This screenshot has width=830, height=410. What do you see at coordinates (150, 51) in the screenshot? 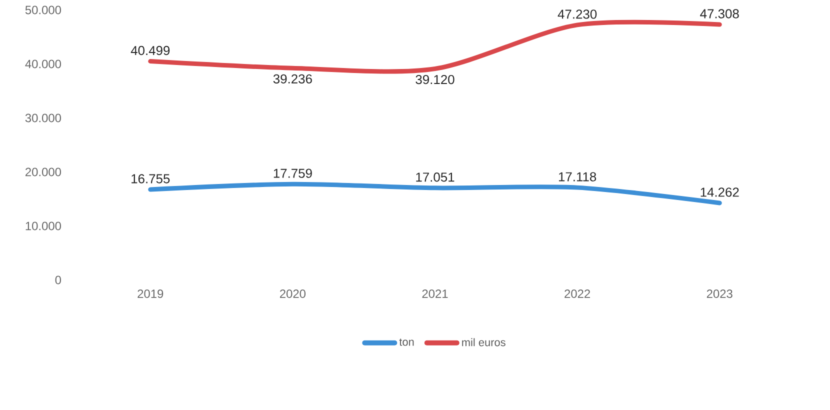
I see `data-label: 40.499` at bounding box center [150, 51].